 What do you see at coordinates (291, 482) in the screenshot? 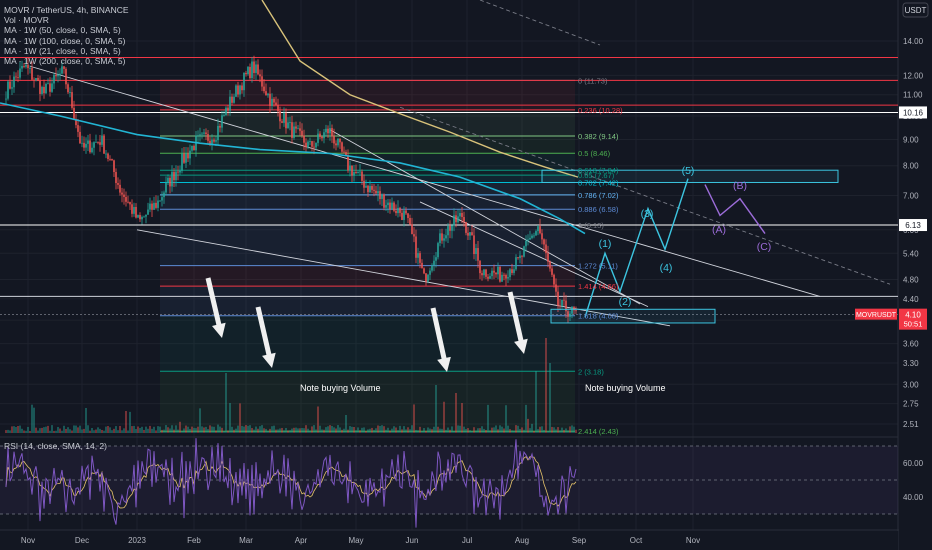
I see `rsi-ma-line` at bounding box center [291, 482].